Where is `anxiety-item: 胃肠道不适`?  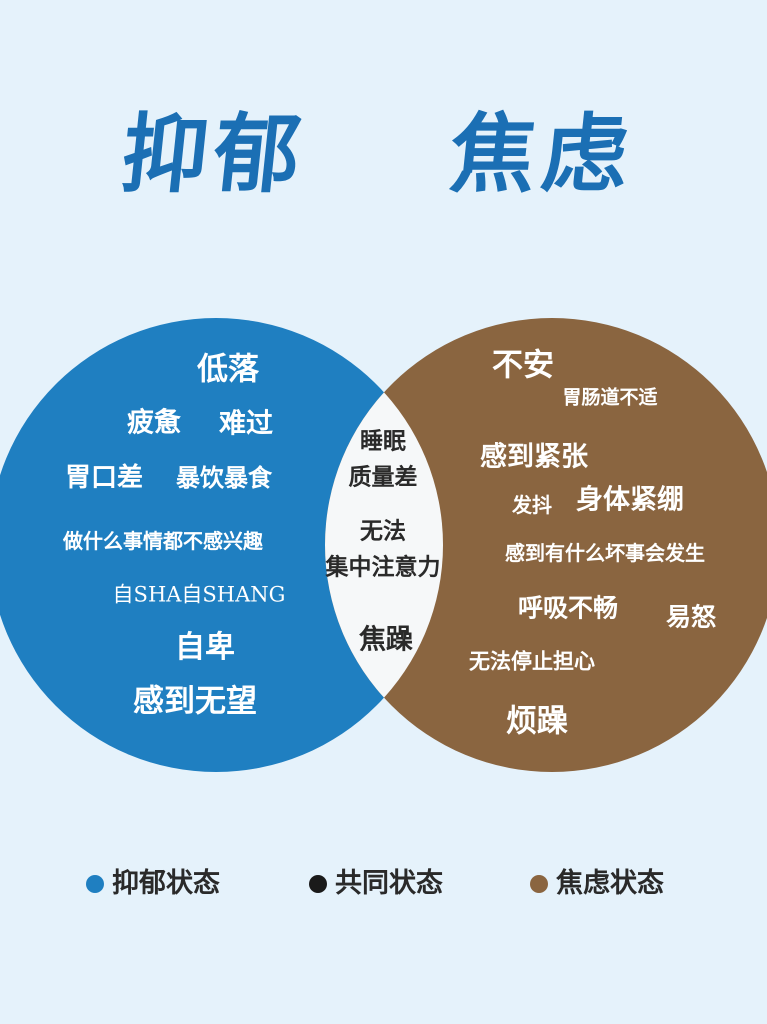
anxiety-item: 胃肠道不适 is located at coordinates (610, 397).